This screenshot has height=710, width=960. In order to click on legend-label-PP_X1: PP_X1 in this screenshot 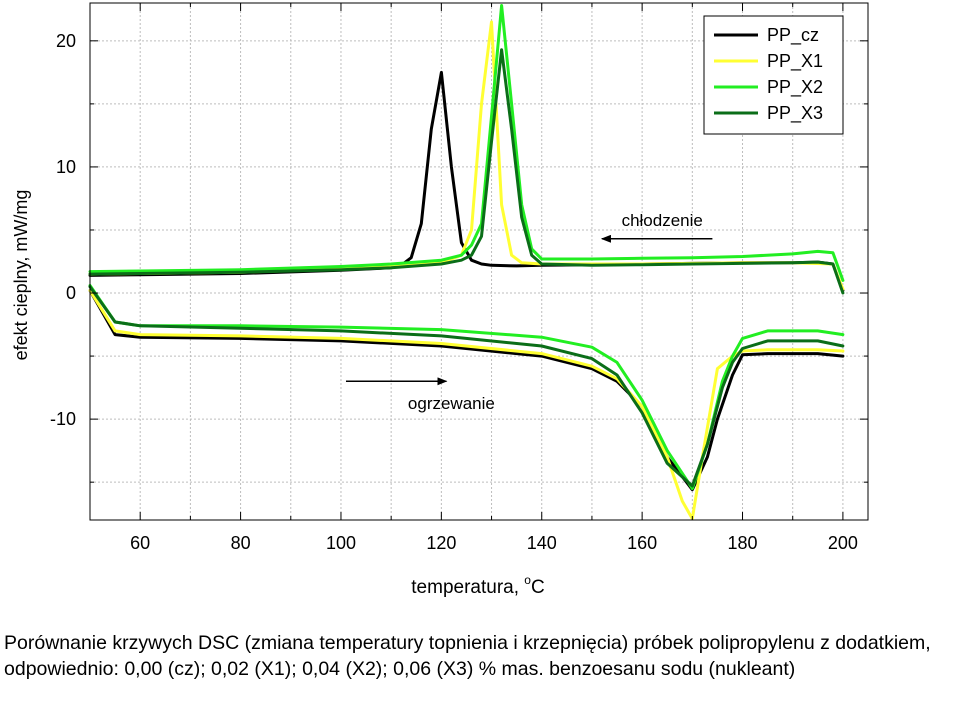, I will do `click(795, 61)`.